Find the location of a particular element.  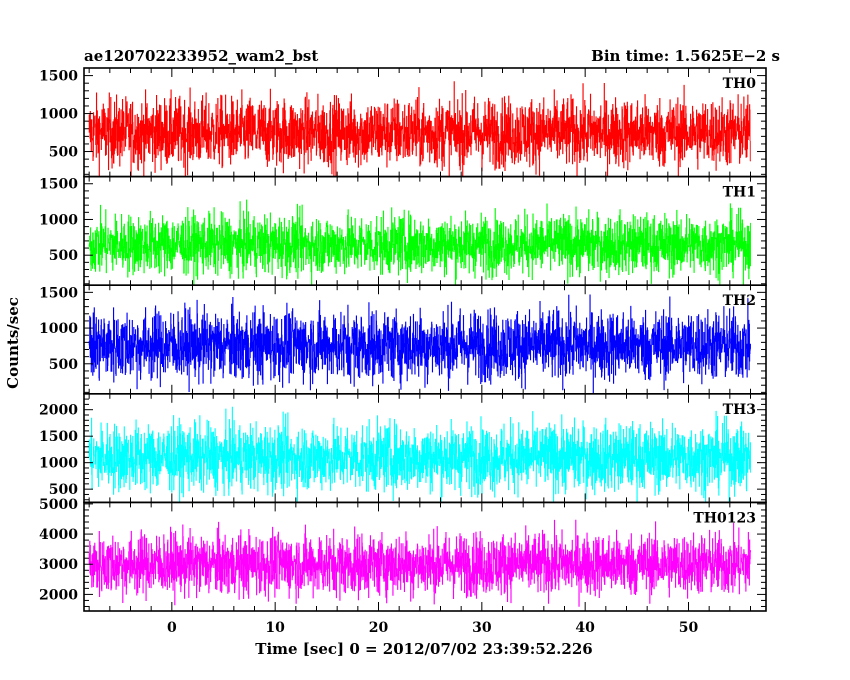

x-tick-label: 50 is located at coordinates (689, 628).